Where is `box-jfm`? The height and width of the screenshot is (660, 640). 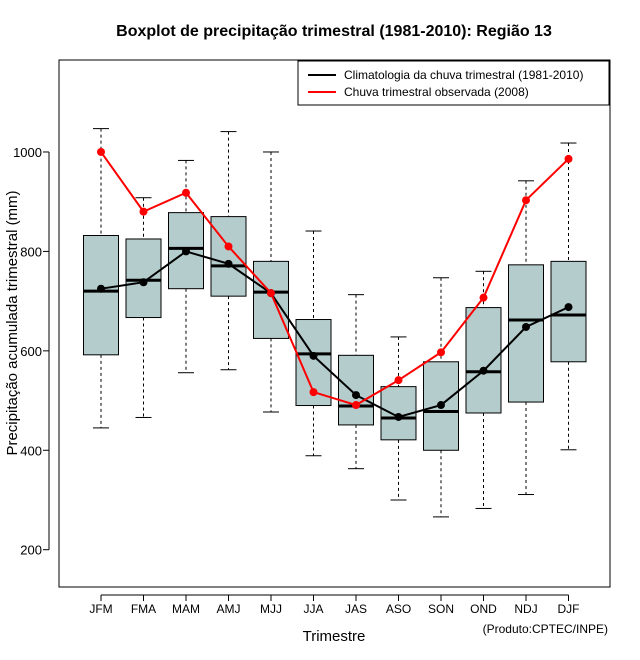 box-jfm is located at coordinates (101, 278).